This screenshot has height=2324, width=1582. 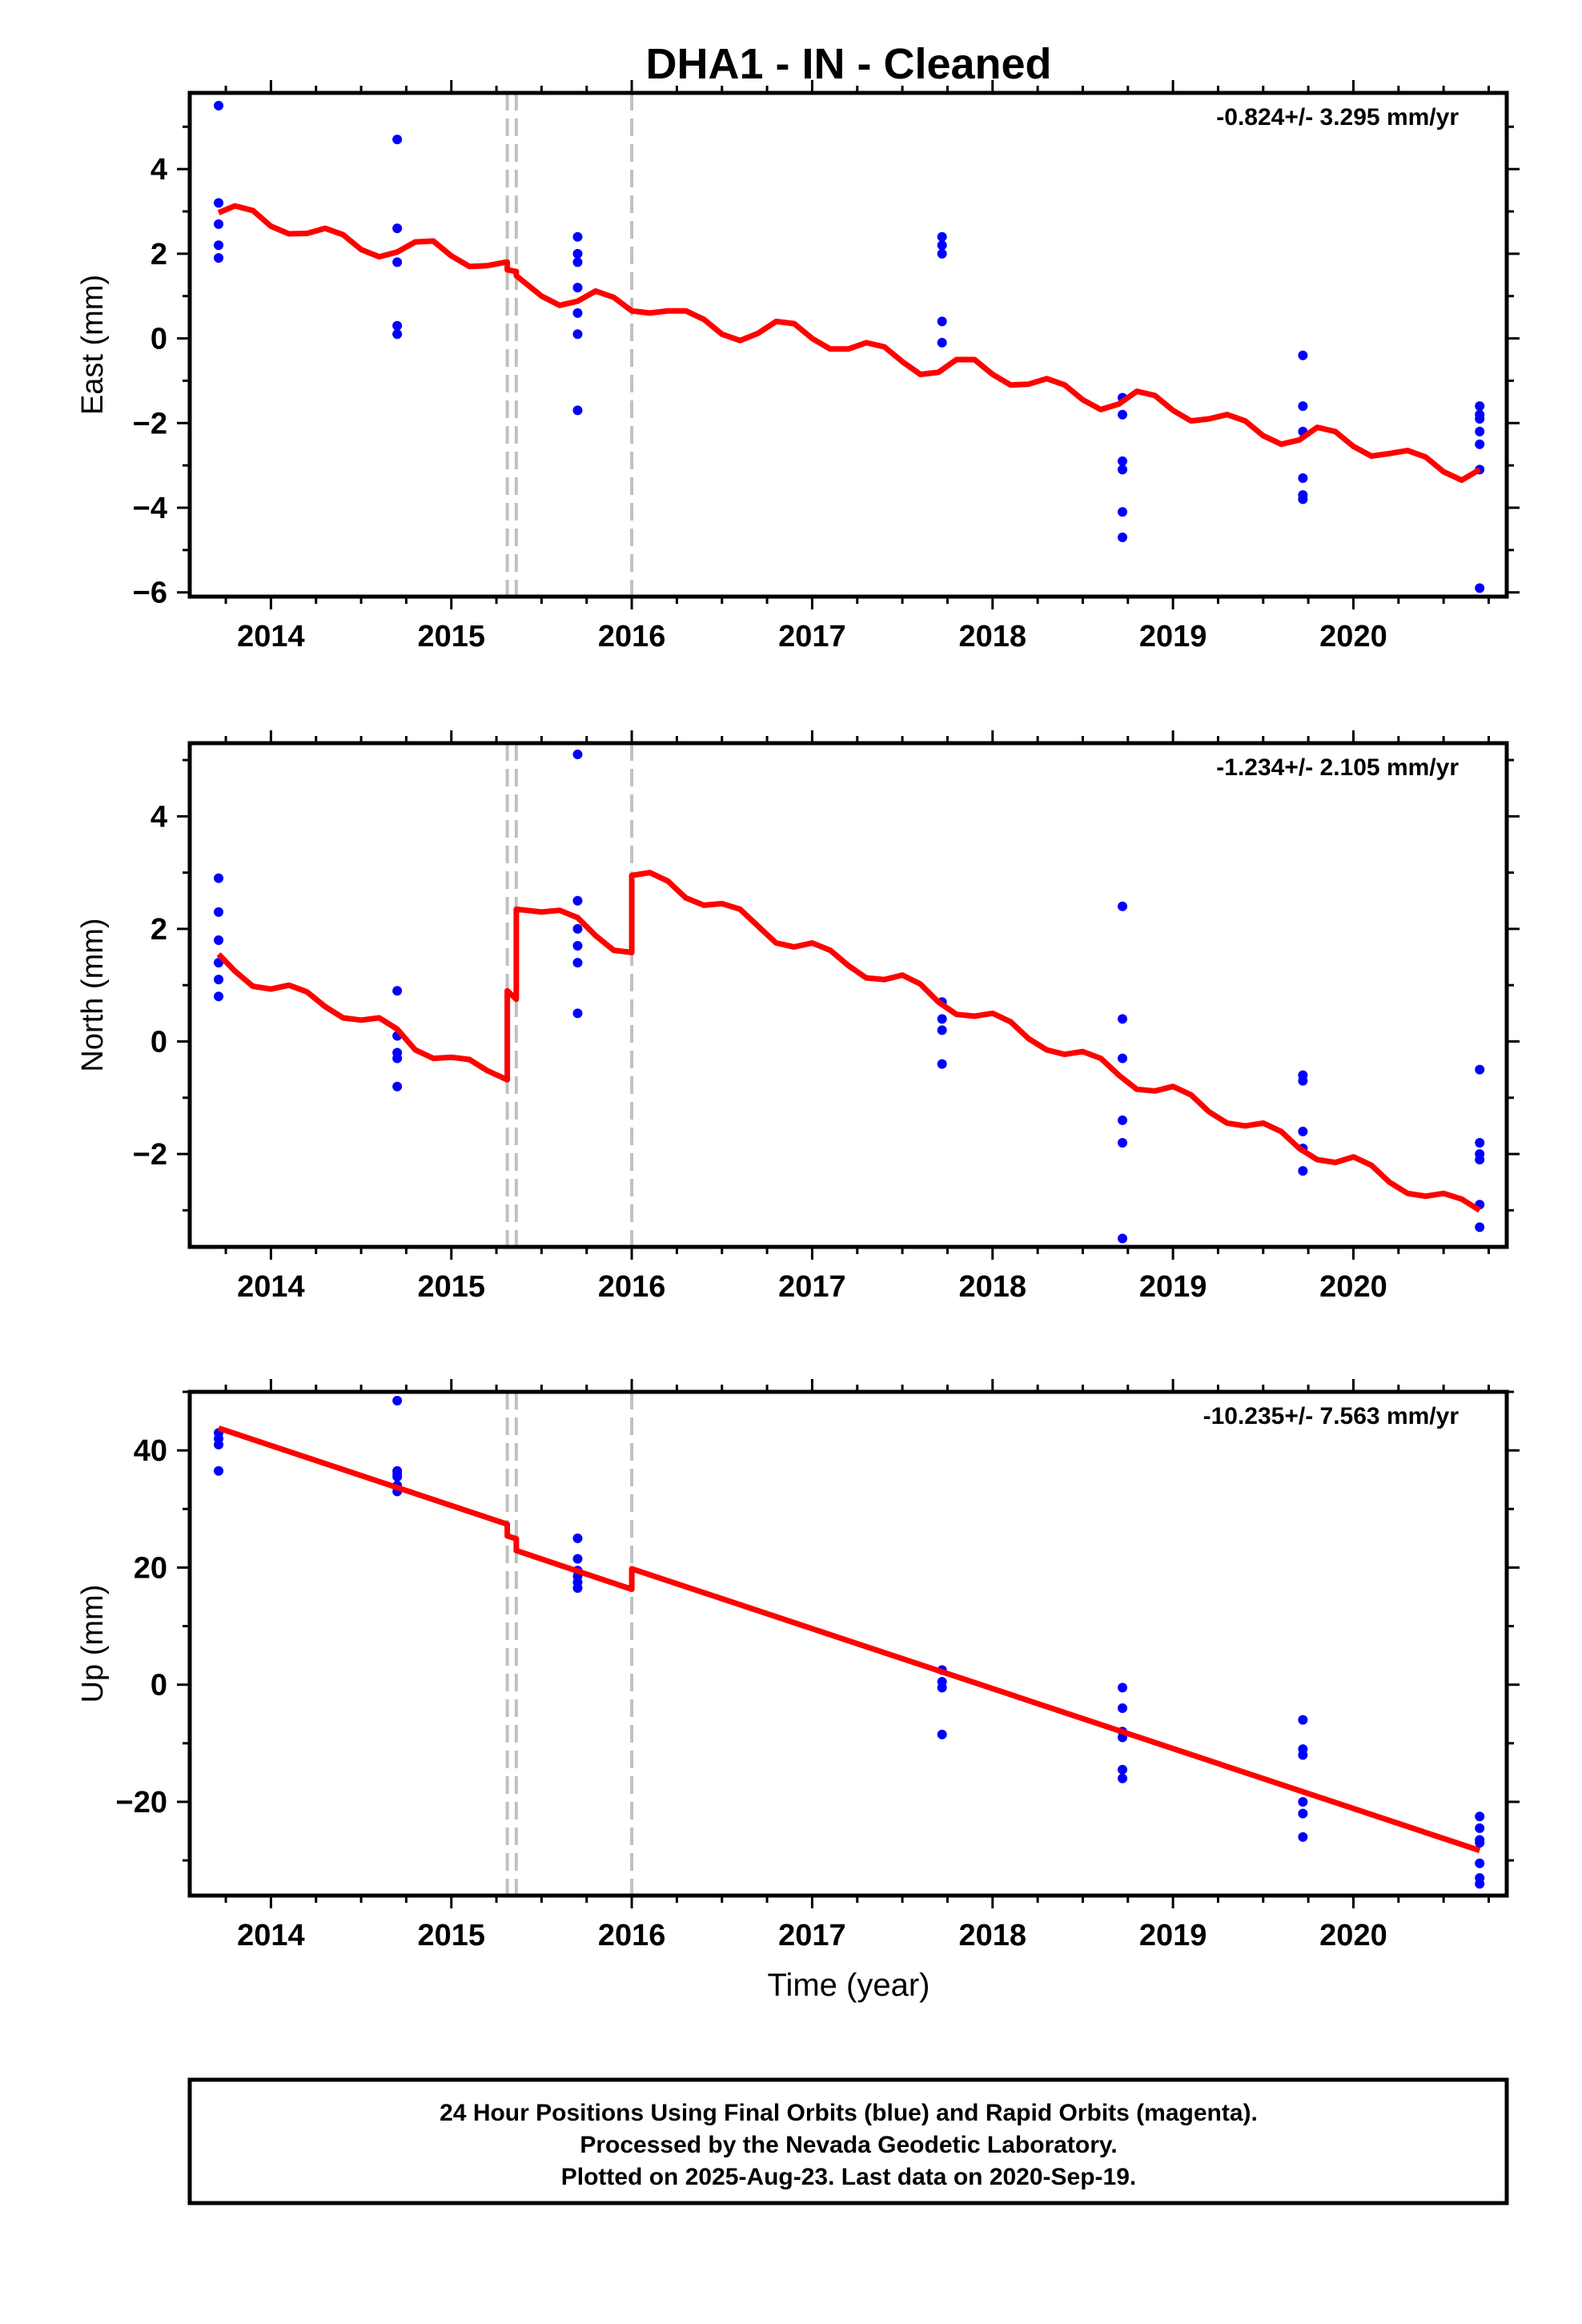 What do you see at coordinates (1331, 1416) in the screenshot?
I see `velocity-annotation: -10.235+/- 7.563 mm/yr` at bounding box center [1331, 1416].